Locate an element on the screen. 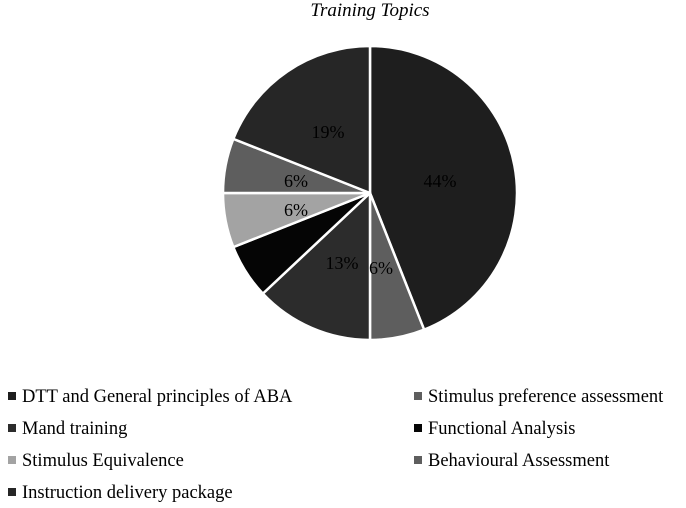  legend-item-3: Mand training is located at coordinates (67, 429).